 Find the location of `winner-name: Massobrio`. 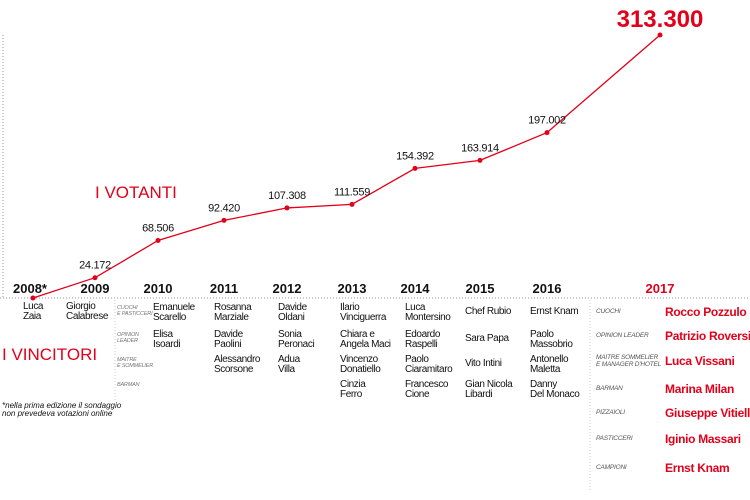

winner-name: Massobrio is located at coordinates (551, 344).